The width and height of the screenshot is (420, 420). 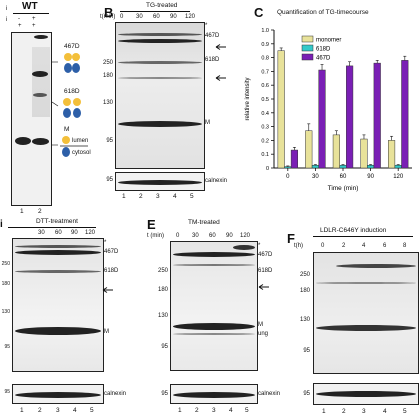 I want to click on panel-b-mw-180: 180, so click(x=107, y=76).